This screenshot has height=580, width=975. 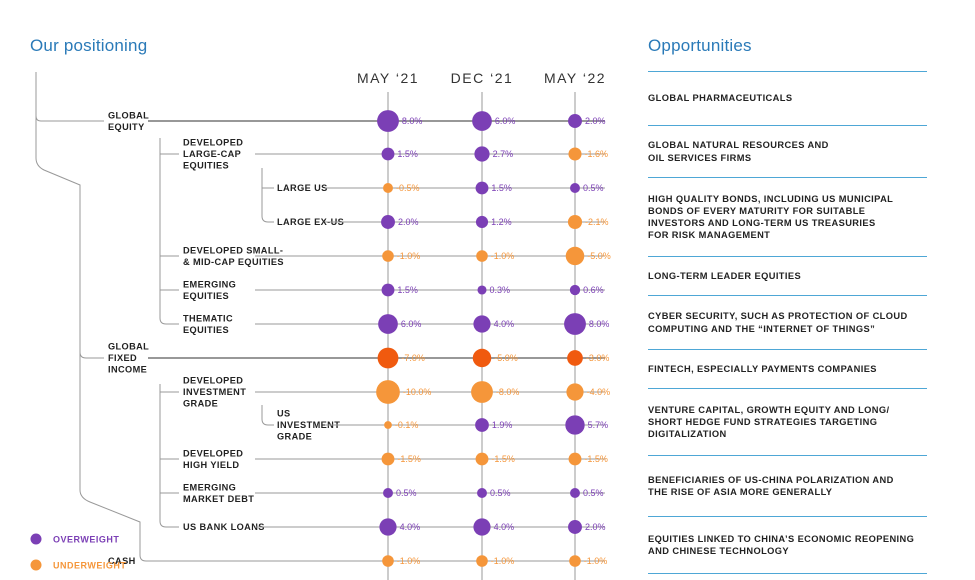 What do you see at coordinates (575, 78) in the screenshot?
I see `column-header: MAY ‘22` at bounding box center [575, 78].